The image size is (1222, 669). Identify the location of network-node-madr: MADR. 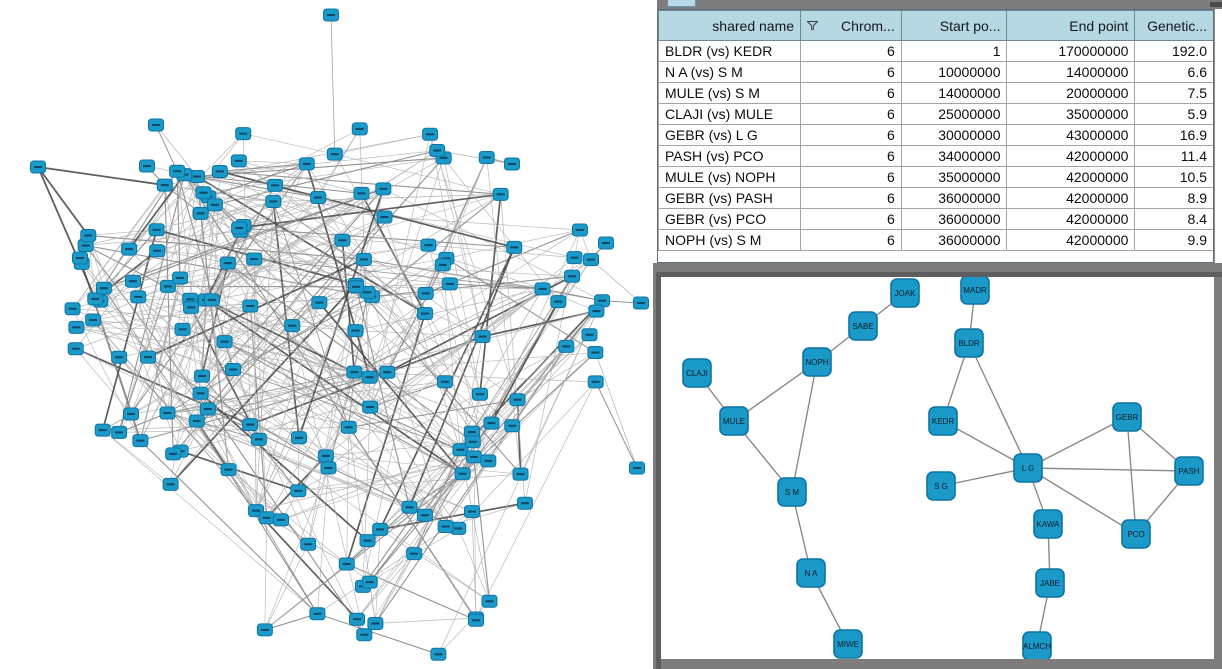
(975, 291).